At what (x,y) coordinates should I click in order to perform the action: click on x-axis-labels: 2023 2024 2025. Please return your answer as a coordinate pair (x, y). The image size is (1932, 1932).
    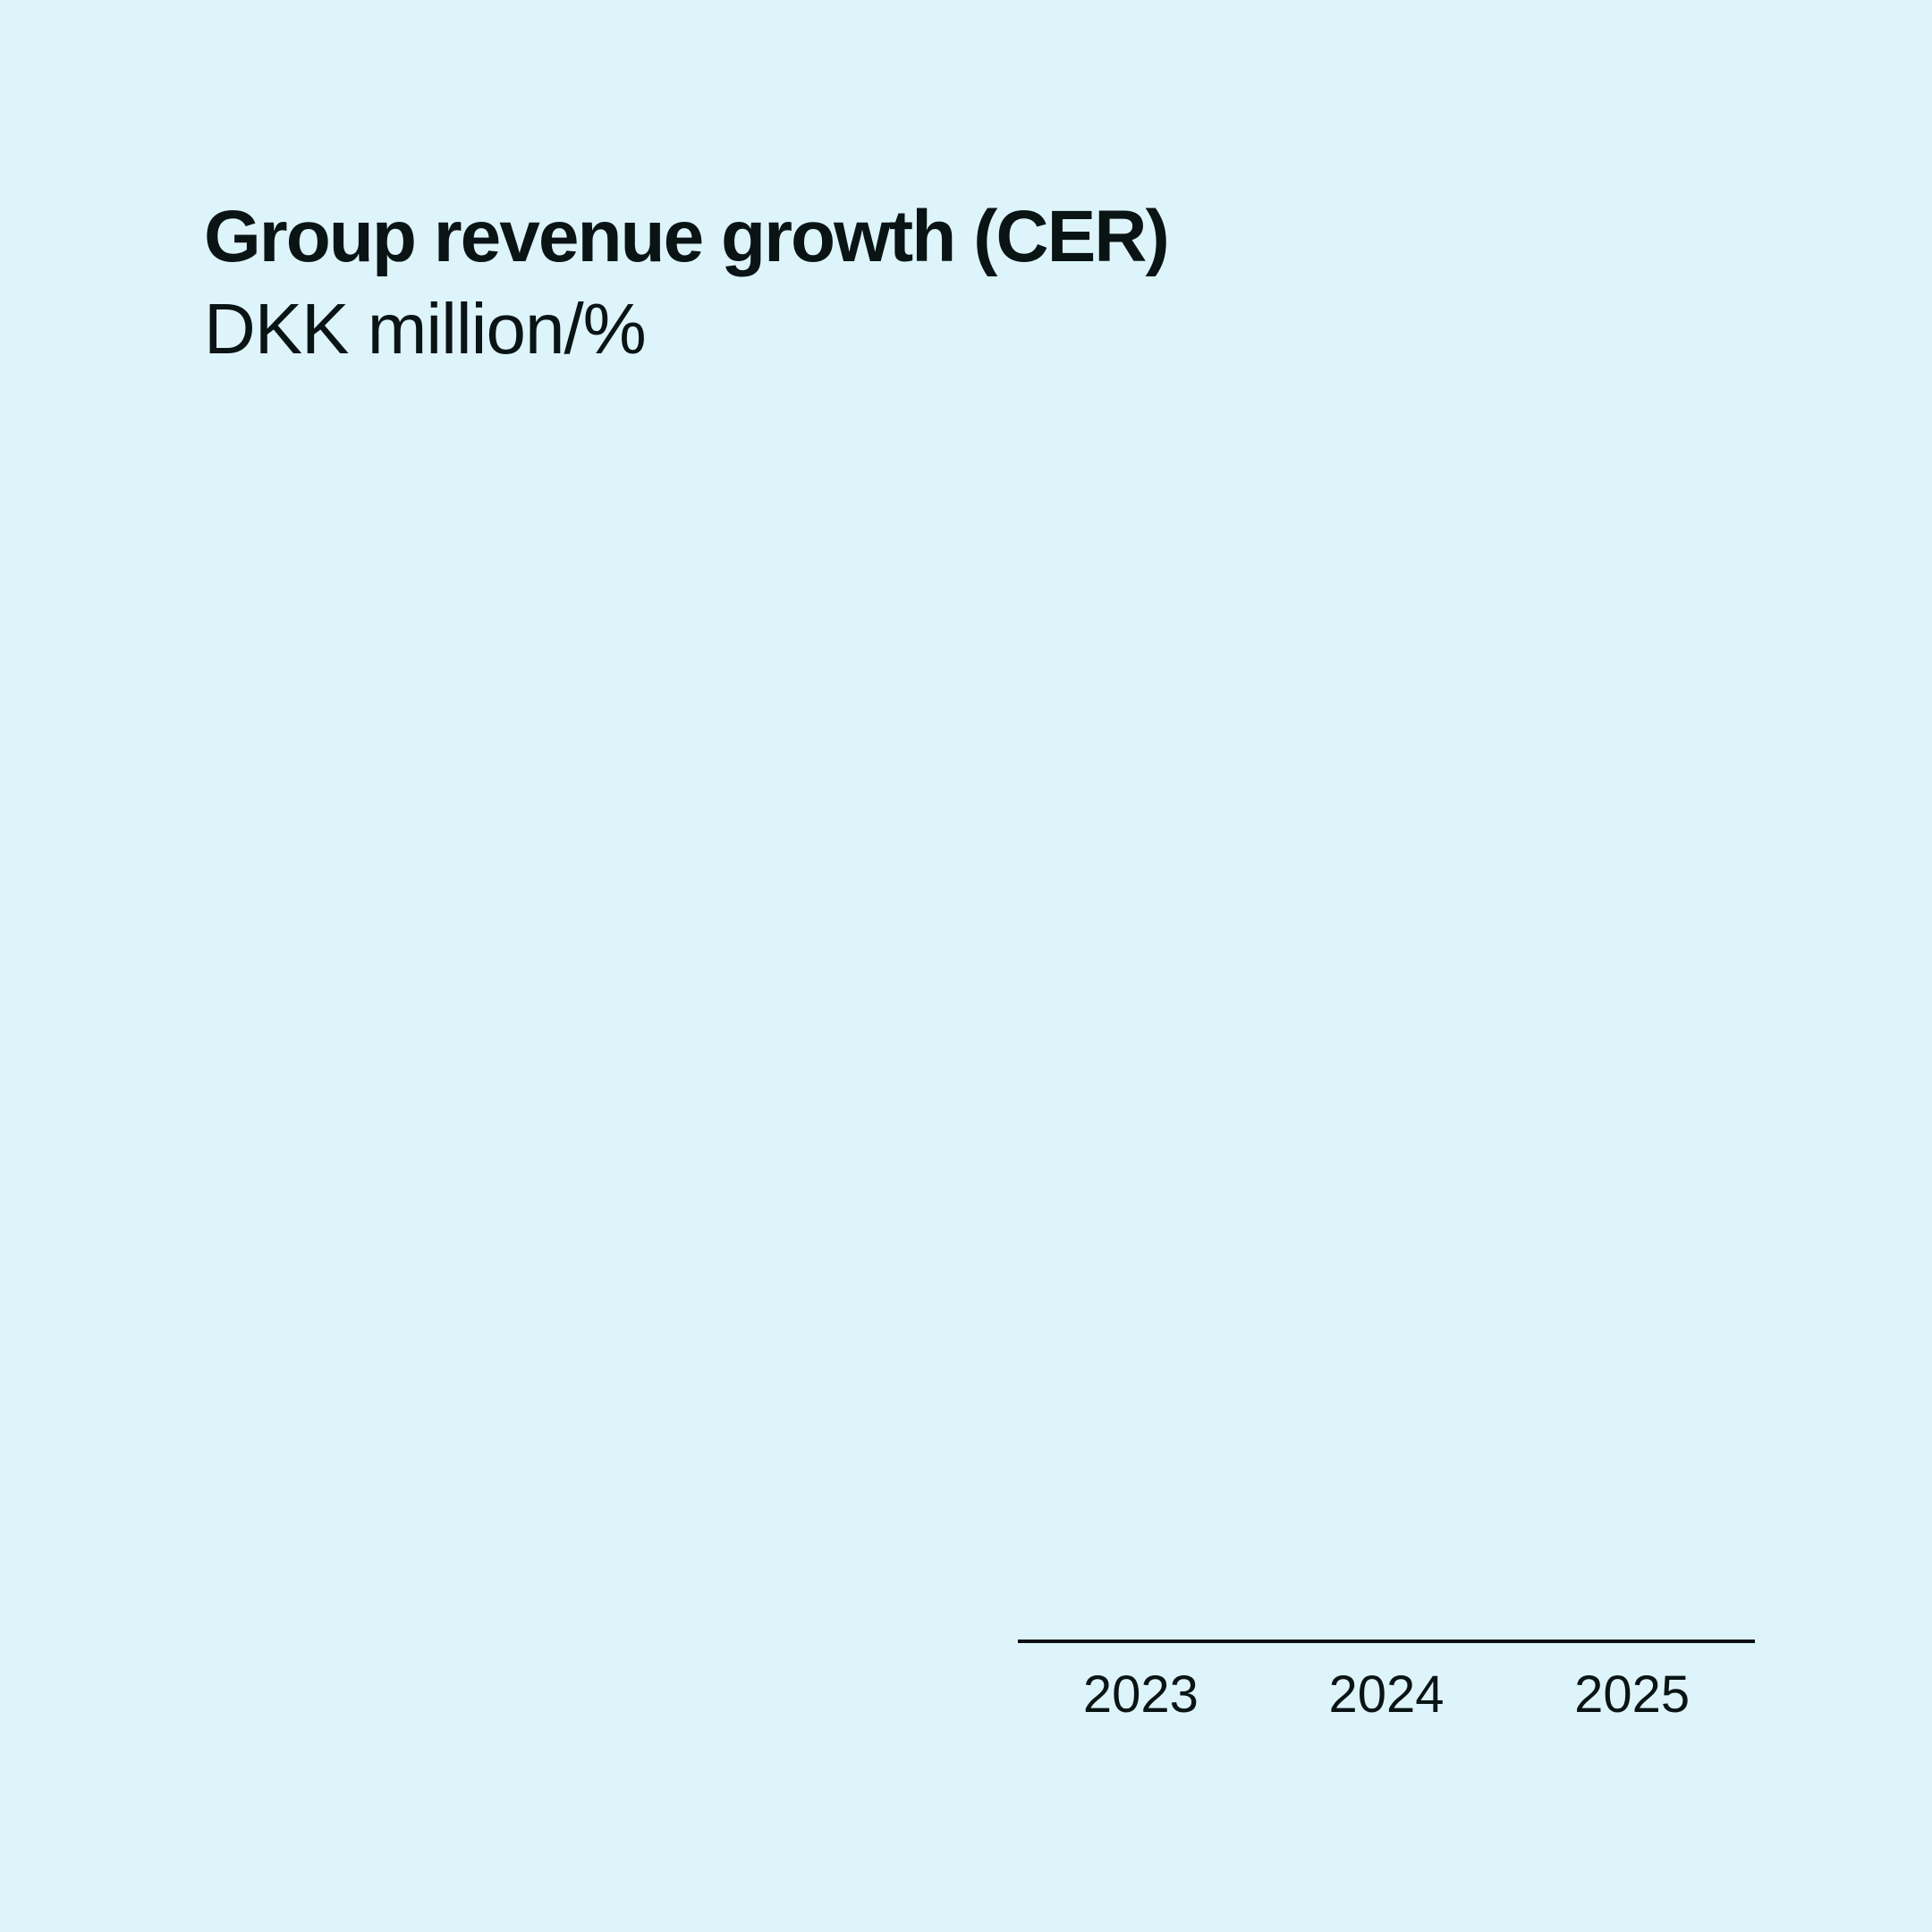
    Looking at the image, I should click on (1386, 1695).